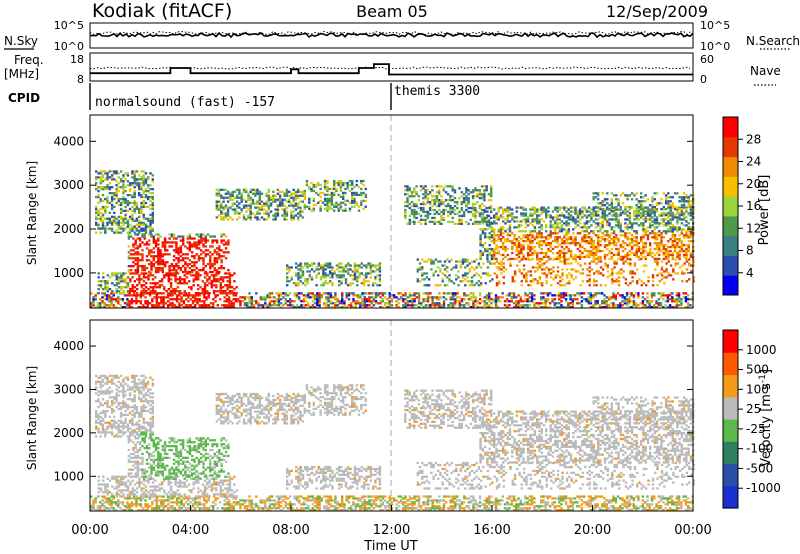  What do you see at coordinates (284, 96) in the screenshot?
I see `cpid-panel: normalsound (fast) -157 themis 3300` at bounding box center [284, 96].